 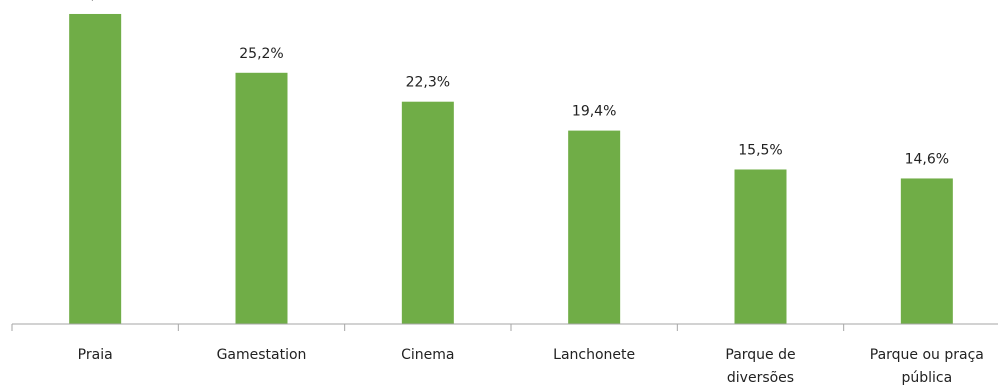 I want to click on category-label: Lanchonete, so click(x=594, y=355).